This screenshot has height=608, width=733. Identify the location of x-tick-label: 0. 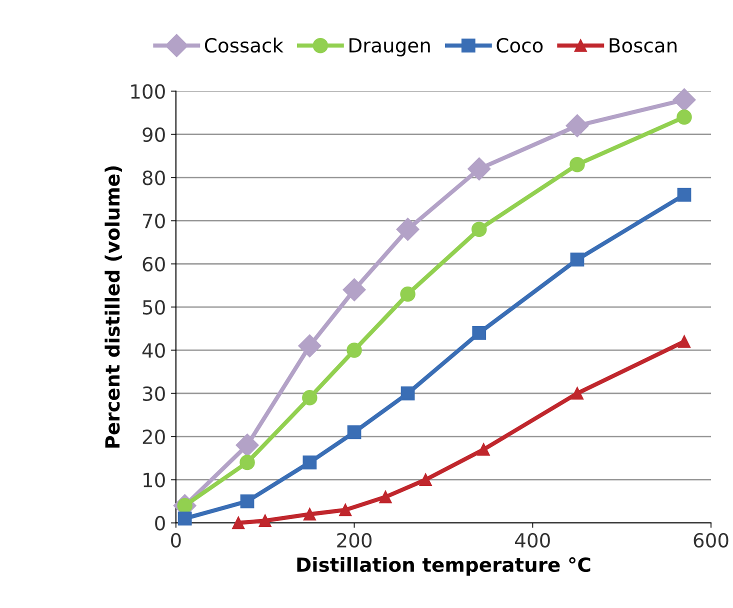
(176, 540).